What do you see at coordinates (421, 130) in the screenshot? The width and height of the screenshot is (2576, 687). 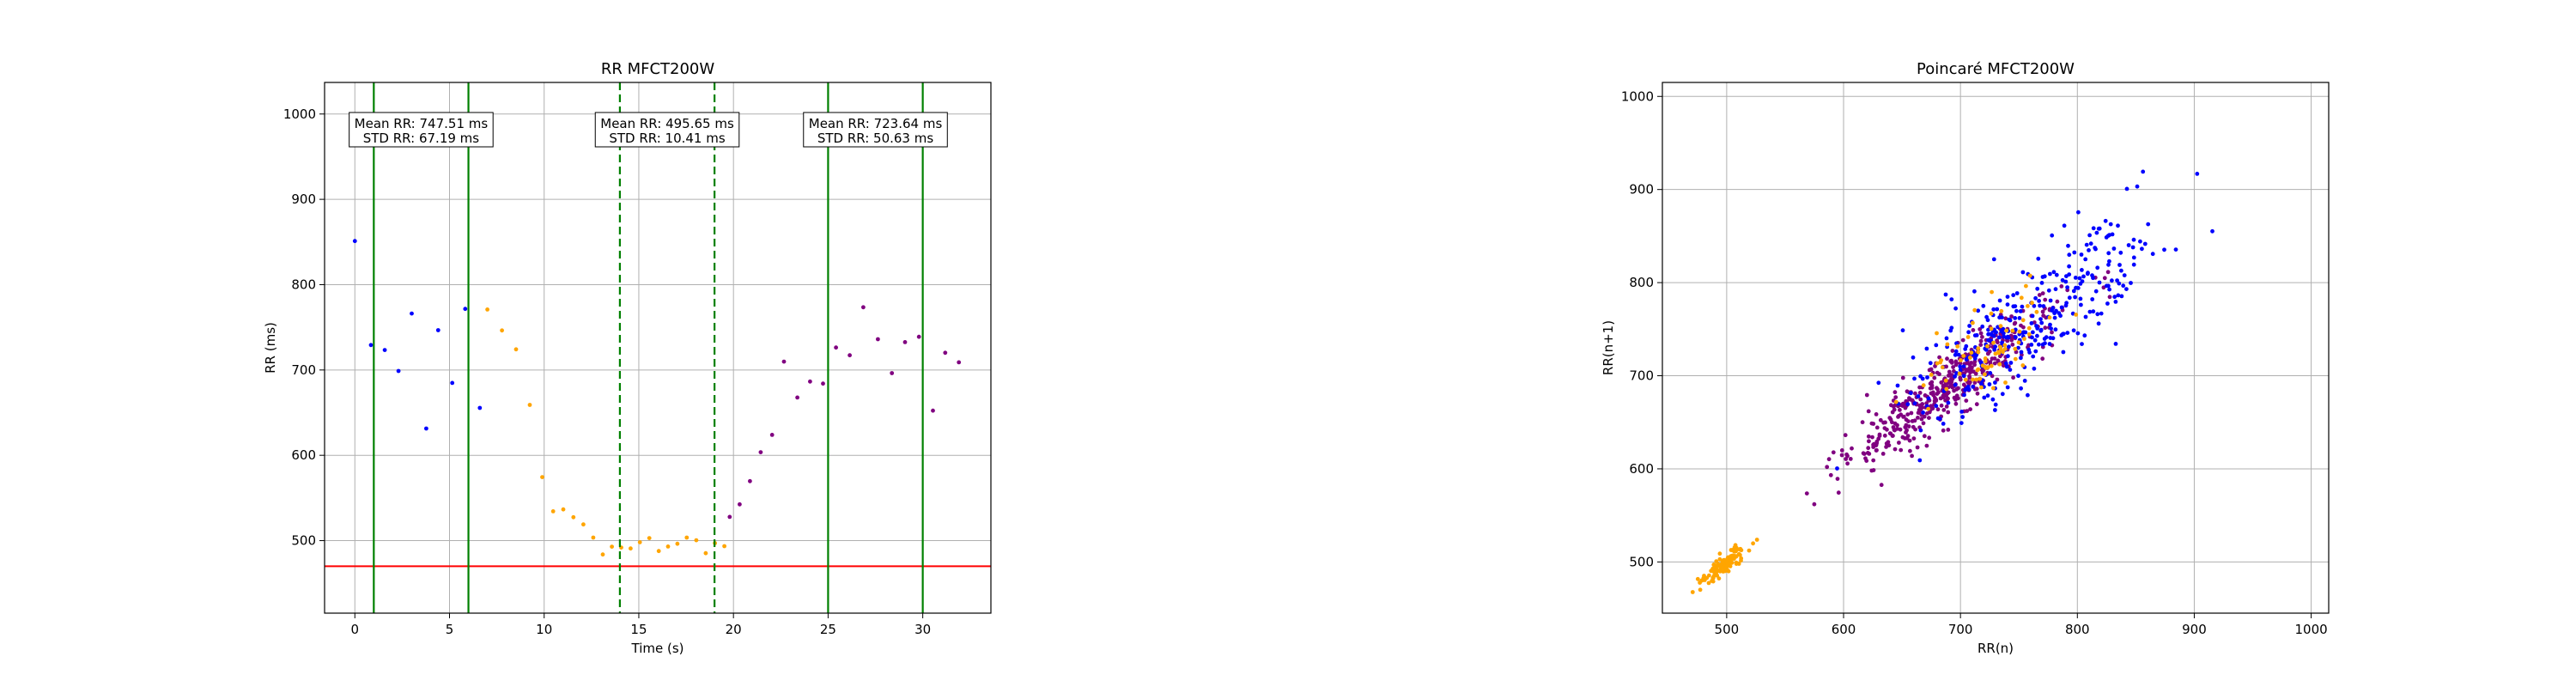 I see `annotation-box` at bounding box center [421, 130].